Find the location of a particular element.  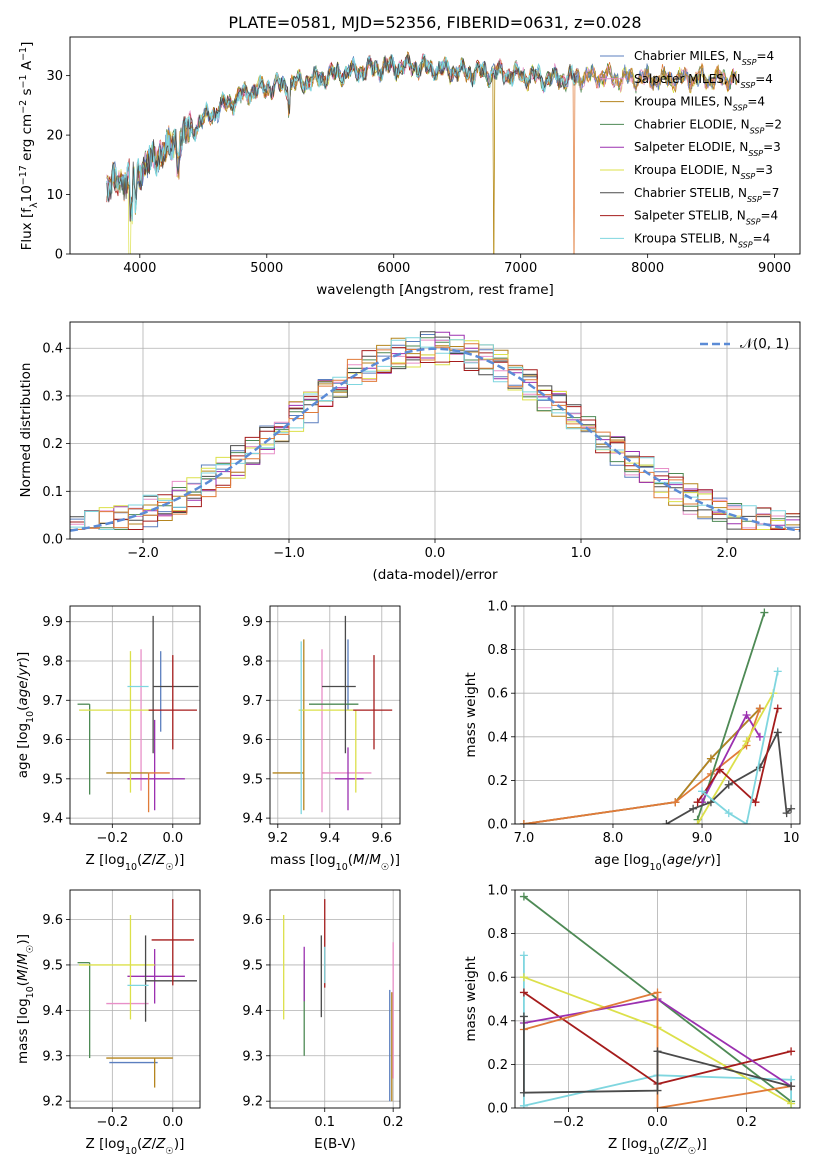

legend-label: Kroupa ELODIE, NSSP=3 is located at coordinates (703, 172).